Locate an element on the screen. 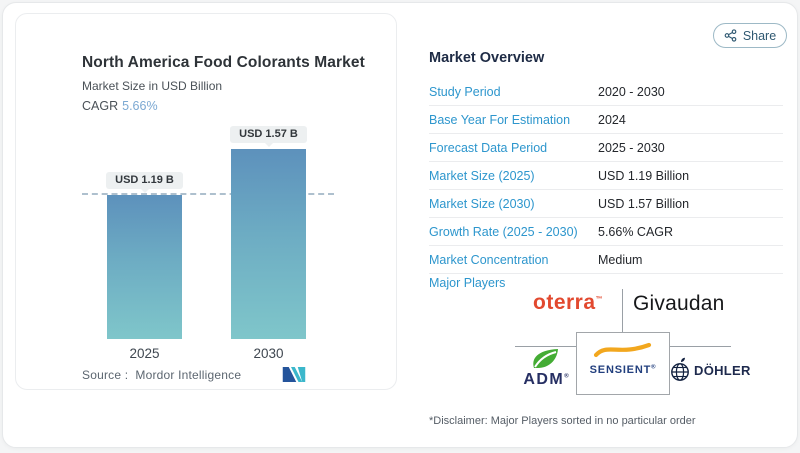 This screenshot has width=800, height=453. row-value: 5.66% CAGR is located at coordinates (635, 232).